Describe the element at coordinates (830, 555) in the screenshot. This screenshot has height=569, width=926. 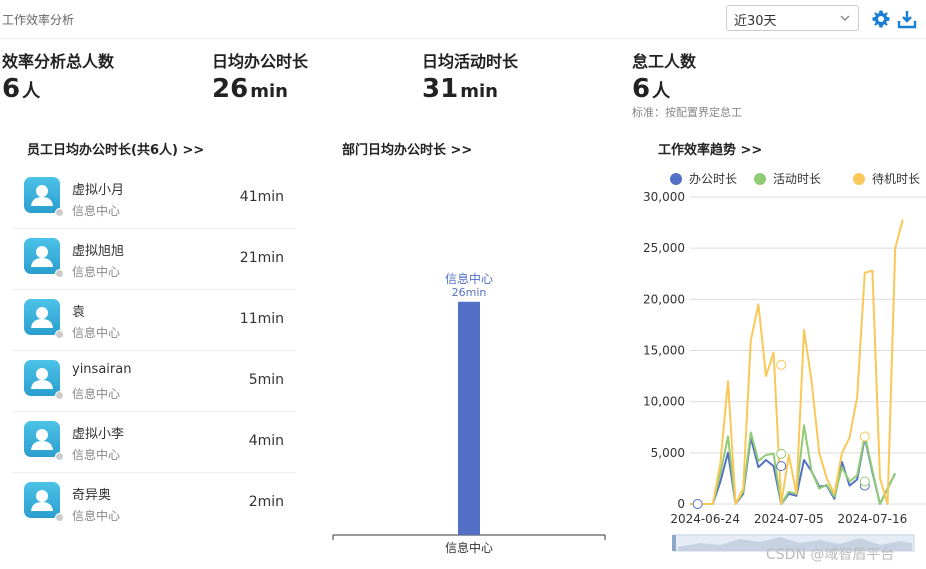
I see `watermark: CSDN @域智盾平台` at that location.